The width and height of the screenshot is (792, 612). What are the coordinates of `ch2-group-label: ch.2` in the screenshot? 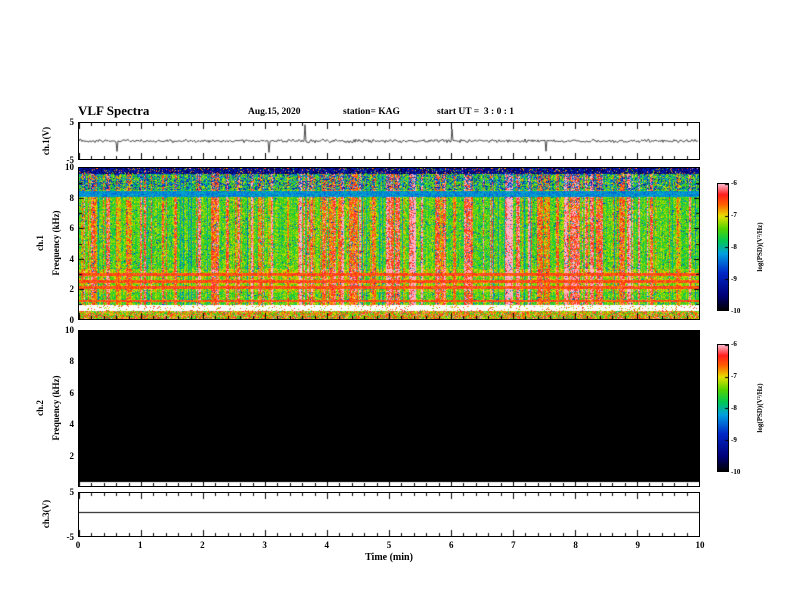 It's located at (40, 408).